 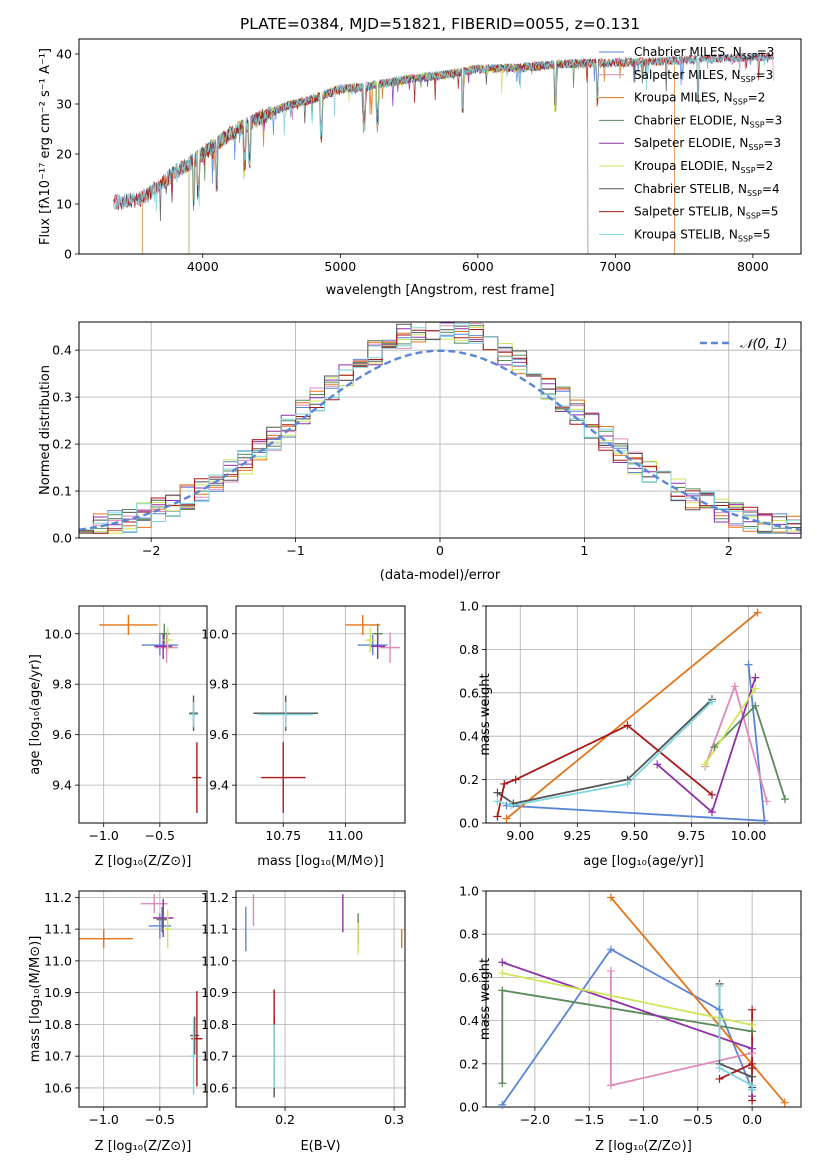 What do you see at coordinates (58, 992) in the screenshot?
I see `y-tick-label: 10.9` at bounding box center [58, 992].